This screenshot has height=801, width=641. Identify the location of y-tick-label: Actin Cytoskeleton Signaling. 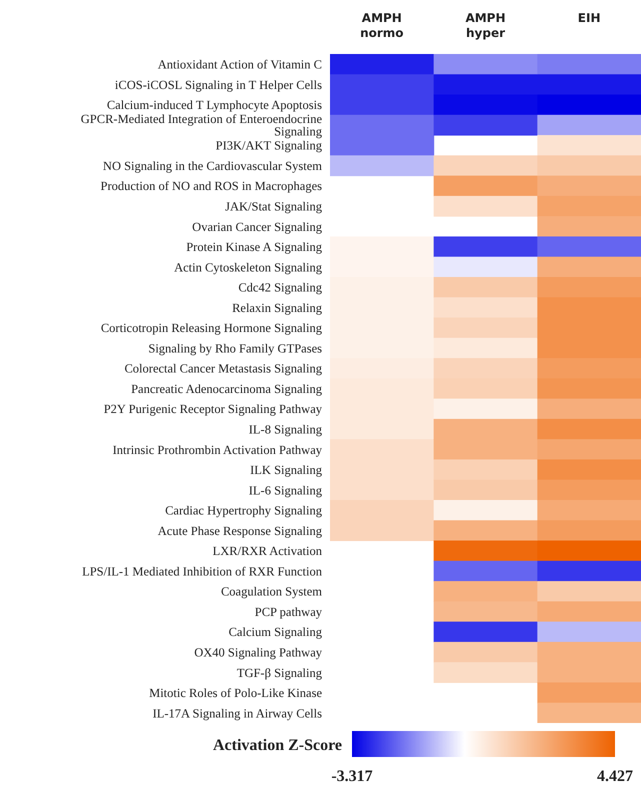
(248, 267).